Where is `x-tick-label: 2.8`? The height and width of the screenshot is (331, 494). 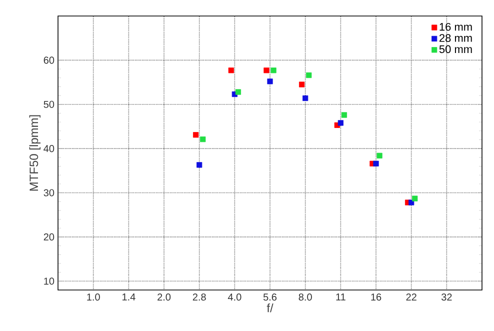
x-tick-label: 2.8 is located at coordinates (199, 297).